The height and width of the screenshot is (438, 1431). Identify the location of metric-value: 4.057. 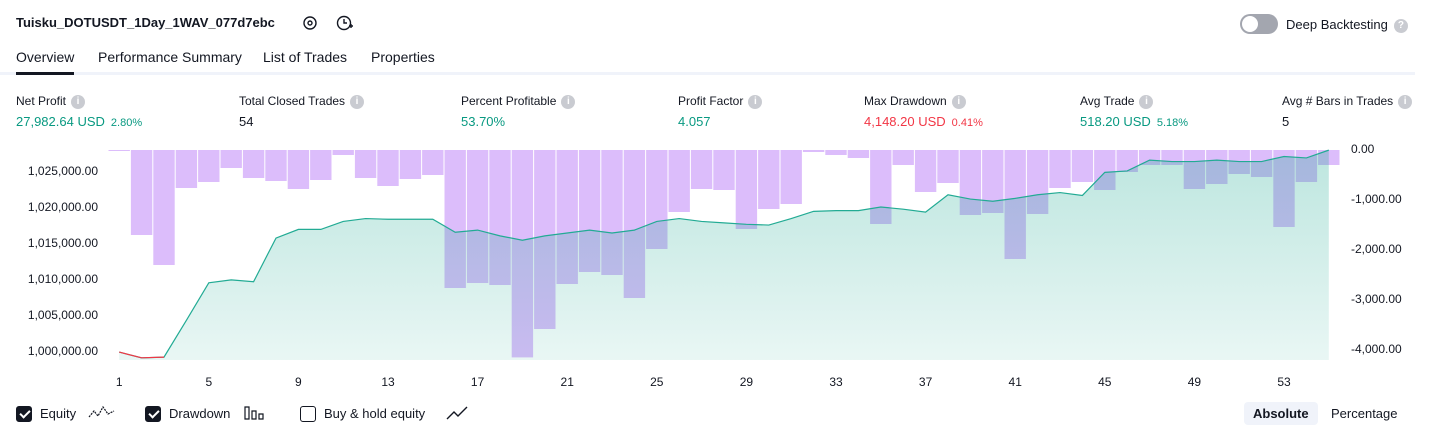
(694, 121).